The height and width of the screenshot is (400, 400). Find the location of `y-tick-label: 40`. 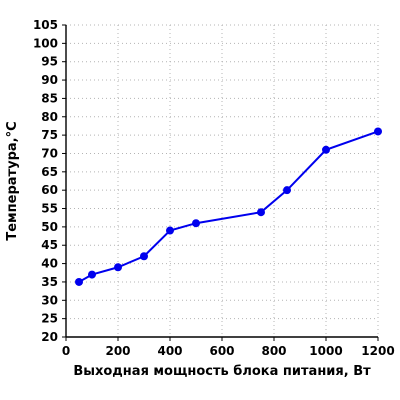

y-tick-label: 40 is located at coordinates (49, 264).